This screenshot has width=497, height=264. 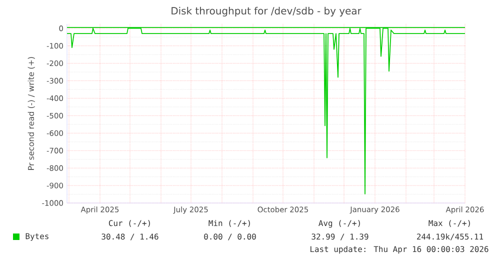 What do you see at coordinates (267, 11) in the screenshot?
I see `chart-title: Disk throughput for /dev/sdb - by year` at bounding box center [267, 11].